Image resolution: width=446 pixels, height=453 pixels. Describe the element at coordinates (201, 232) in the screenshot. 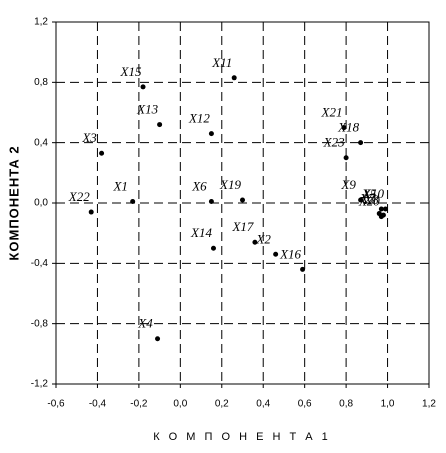

I see `point-label: X14` at that location.